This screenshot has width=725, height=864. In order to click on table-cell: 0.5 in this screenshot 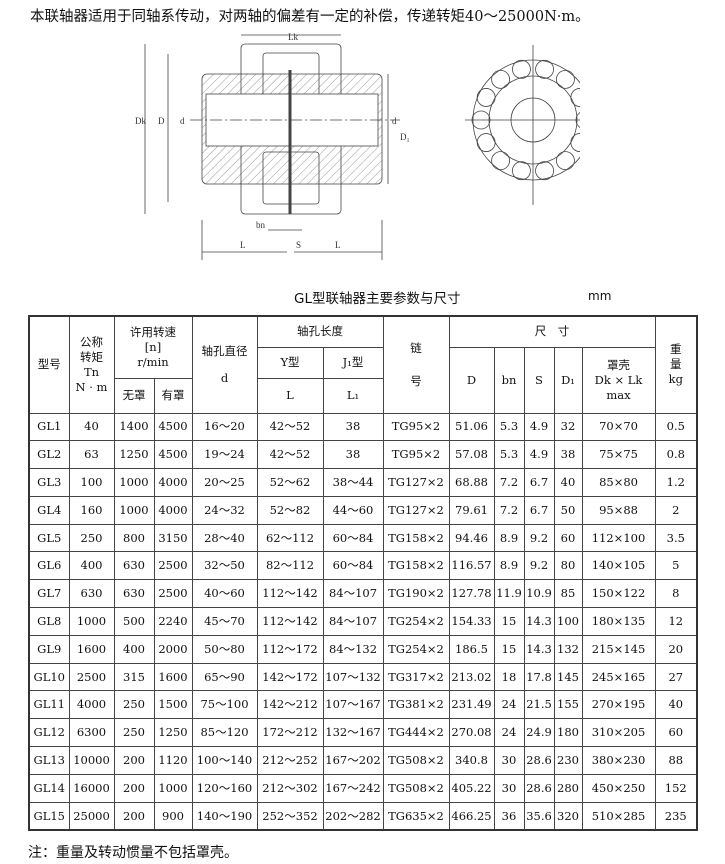, I will do `click(676, 427)`.